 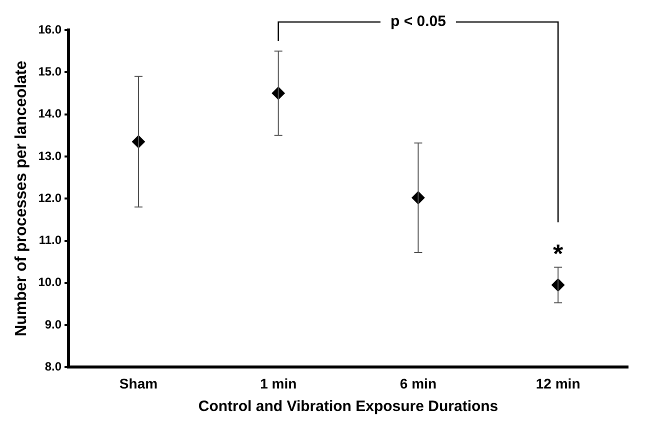 What do you see at coordinates (50, 197) in the screenshot?
I see `y-tick-label: 12.0` at bounding box center [50, 197].